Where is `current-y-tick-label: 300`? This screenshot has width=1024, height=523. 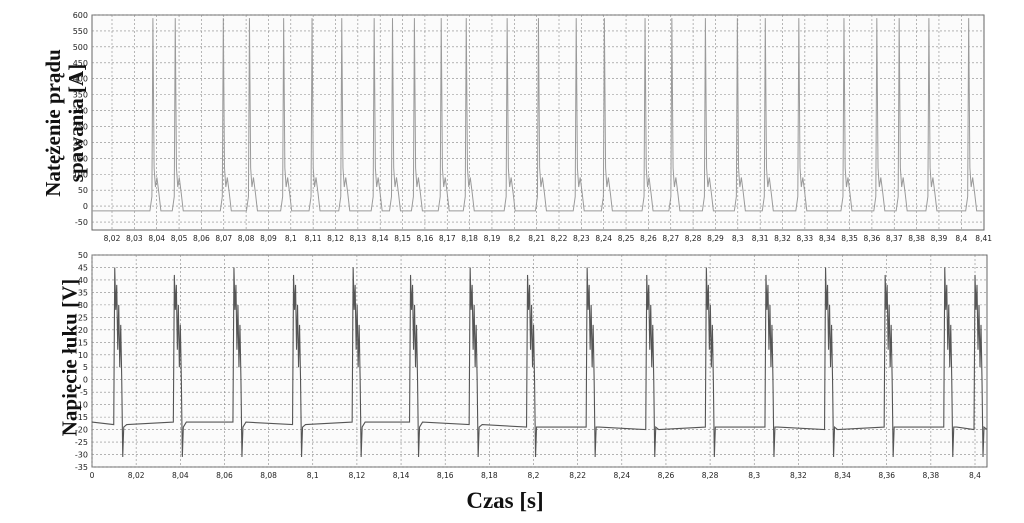 current-y-tick-label: 300 is located at coordinates (80, 111).